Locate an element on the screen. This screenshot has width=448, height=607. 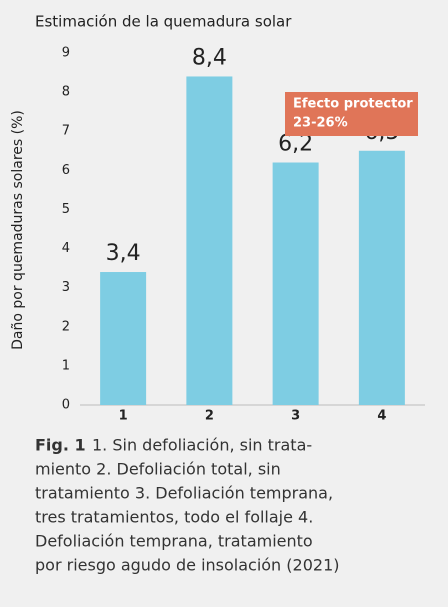
annotation-box is located at coordinates (351, 114).